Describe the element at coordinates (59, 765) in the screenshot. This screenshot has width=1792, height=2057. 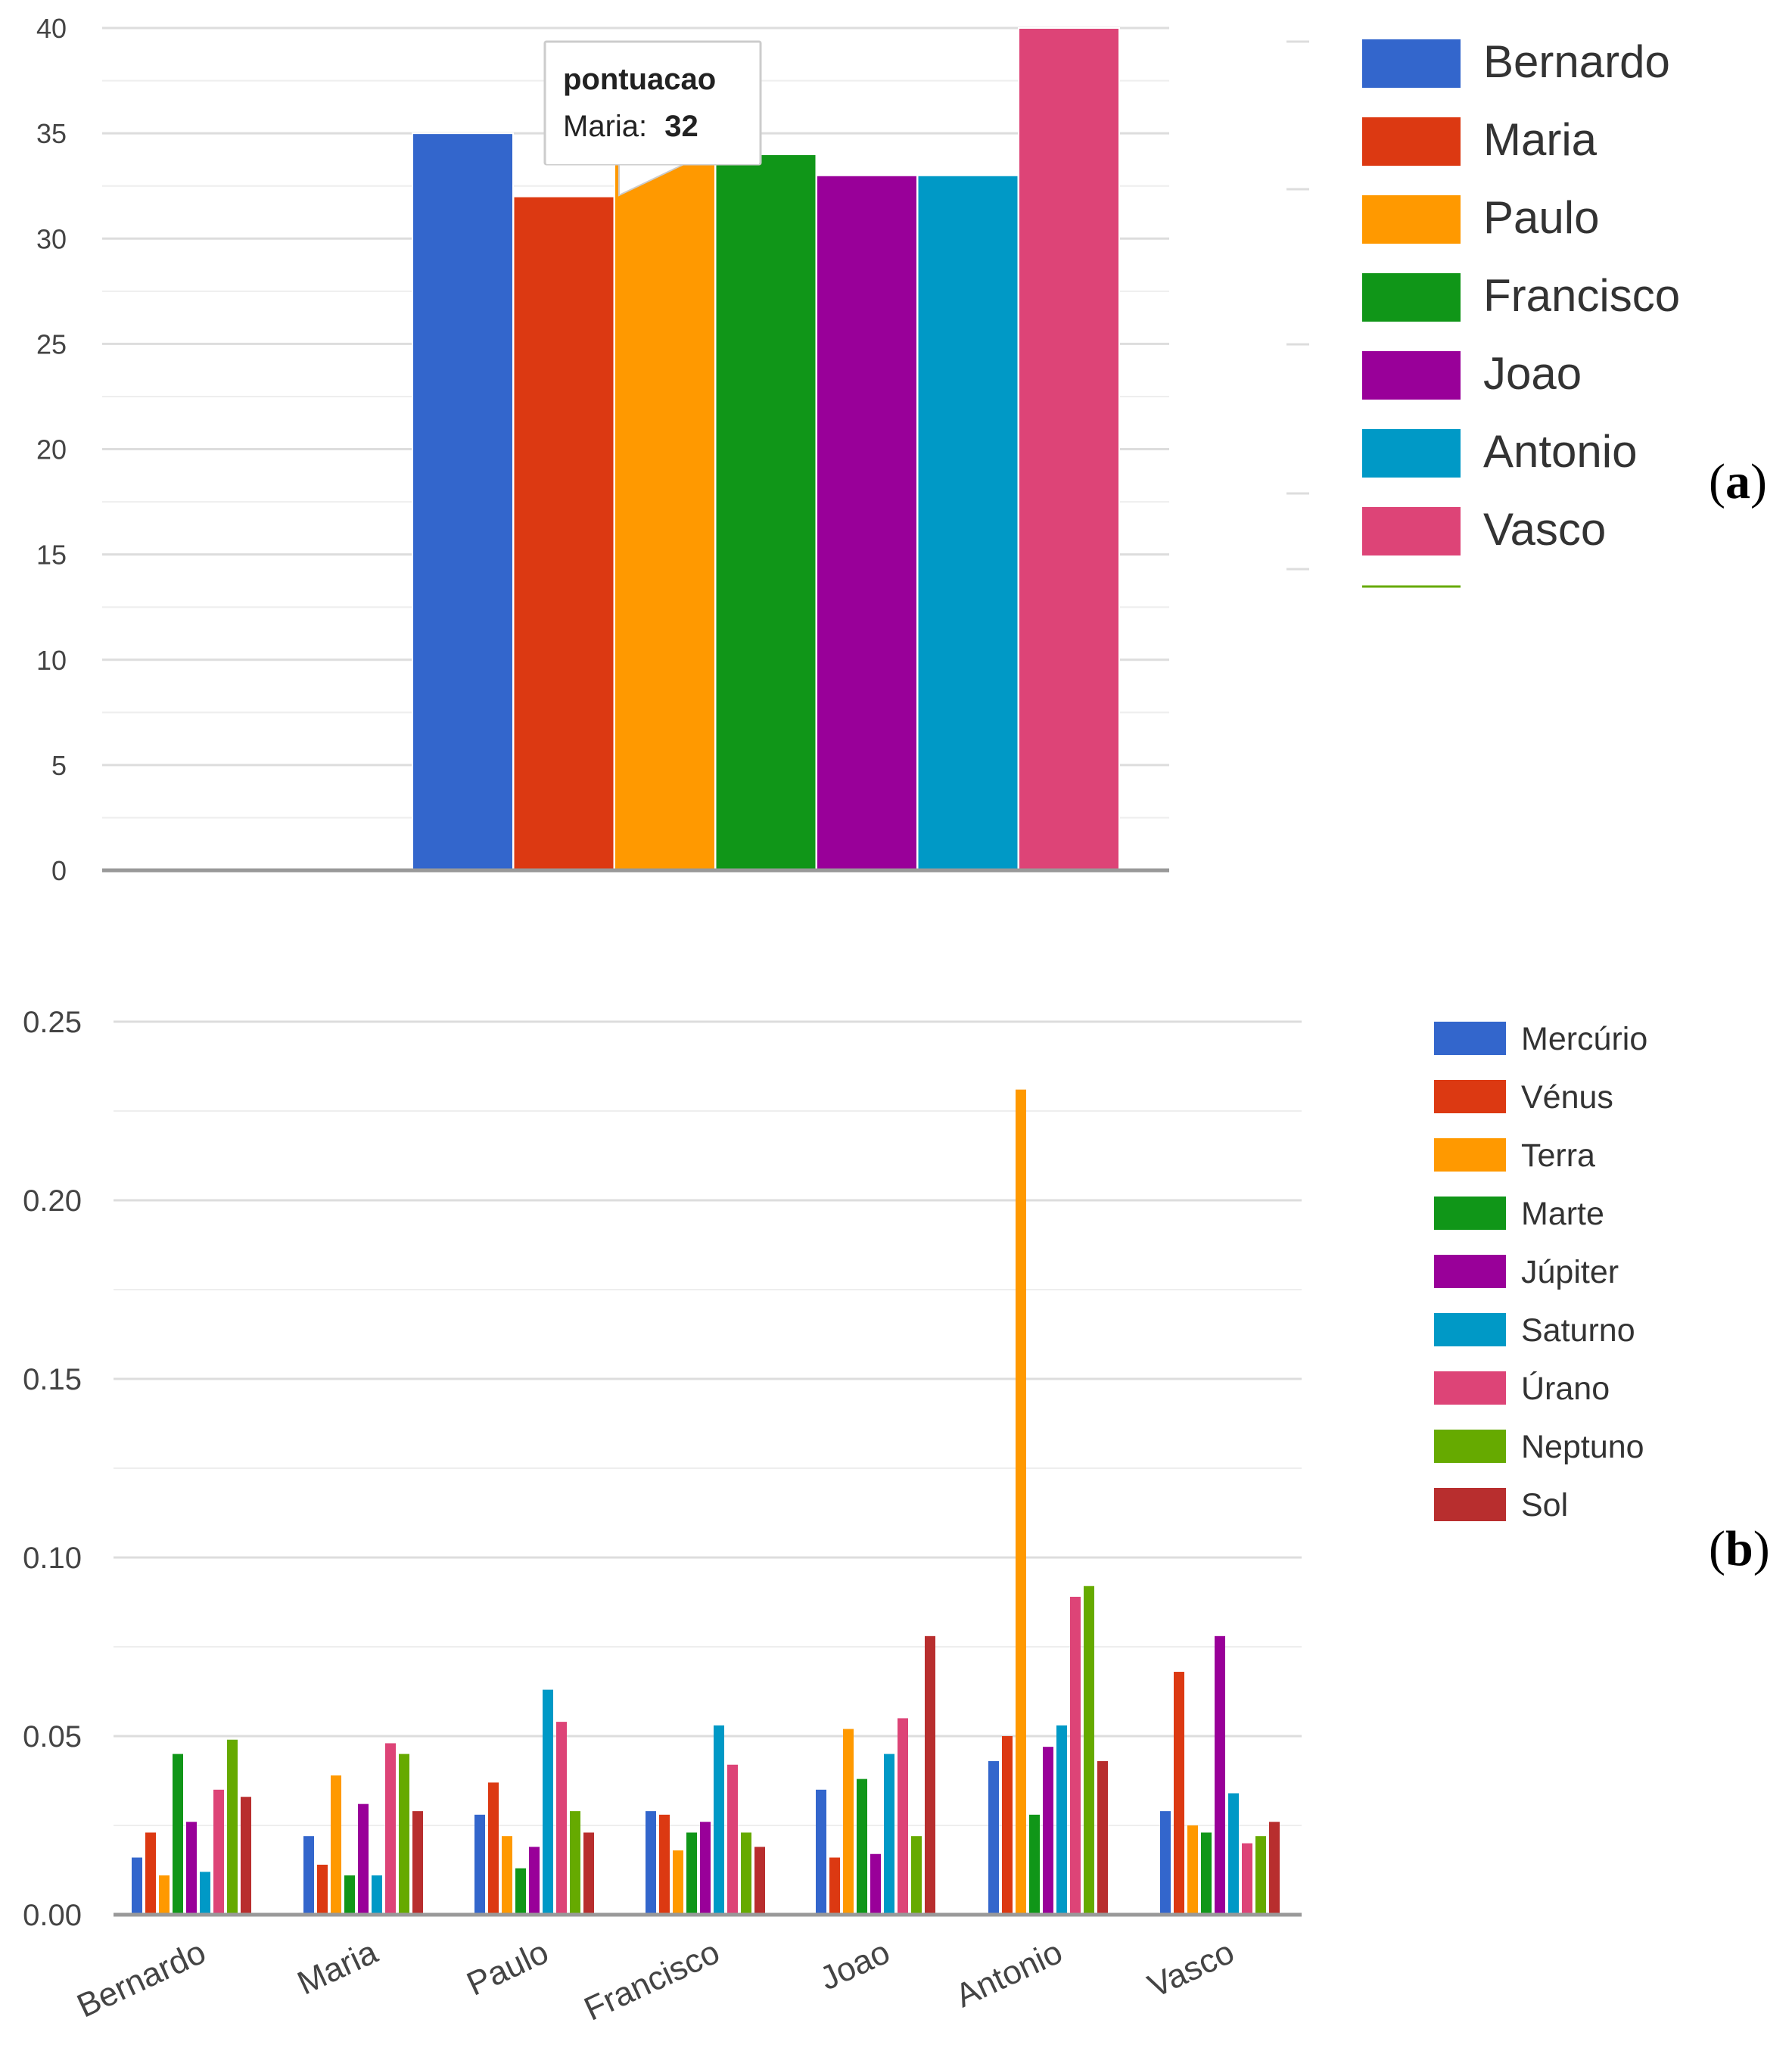
I see `chart-a-y-tick-label: 5` at that location.